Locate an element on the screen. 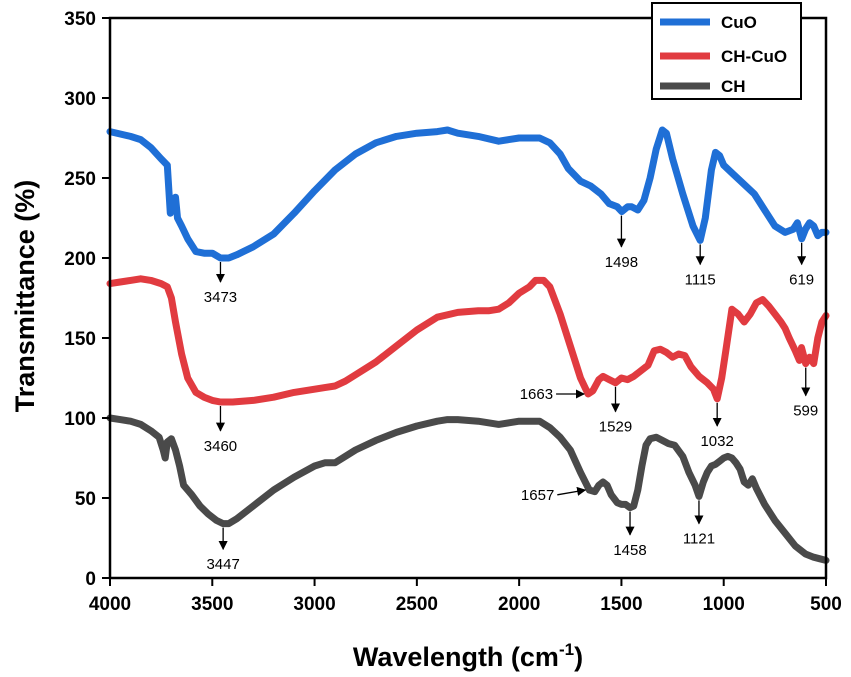 The width and height of the screenshot is (851, 677). annotation-label-1458: 1458 is located at coordinates (629, 550).